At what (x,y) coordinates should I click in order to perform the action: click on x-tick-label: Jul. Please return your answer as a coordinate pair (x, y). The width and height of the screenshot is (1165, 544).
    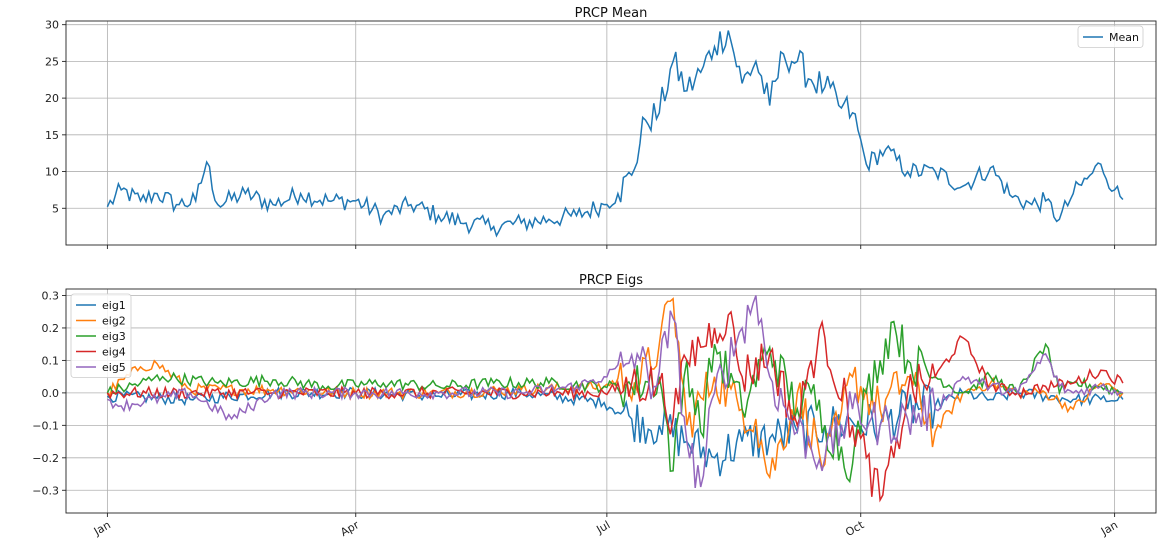
    Looking at the image, I should click on (602, 527).